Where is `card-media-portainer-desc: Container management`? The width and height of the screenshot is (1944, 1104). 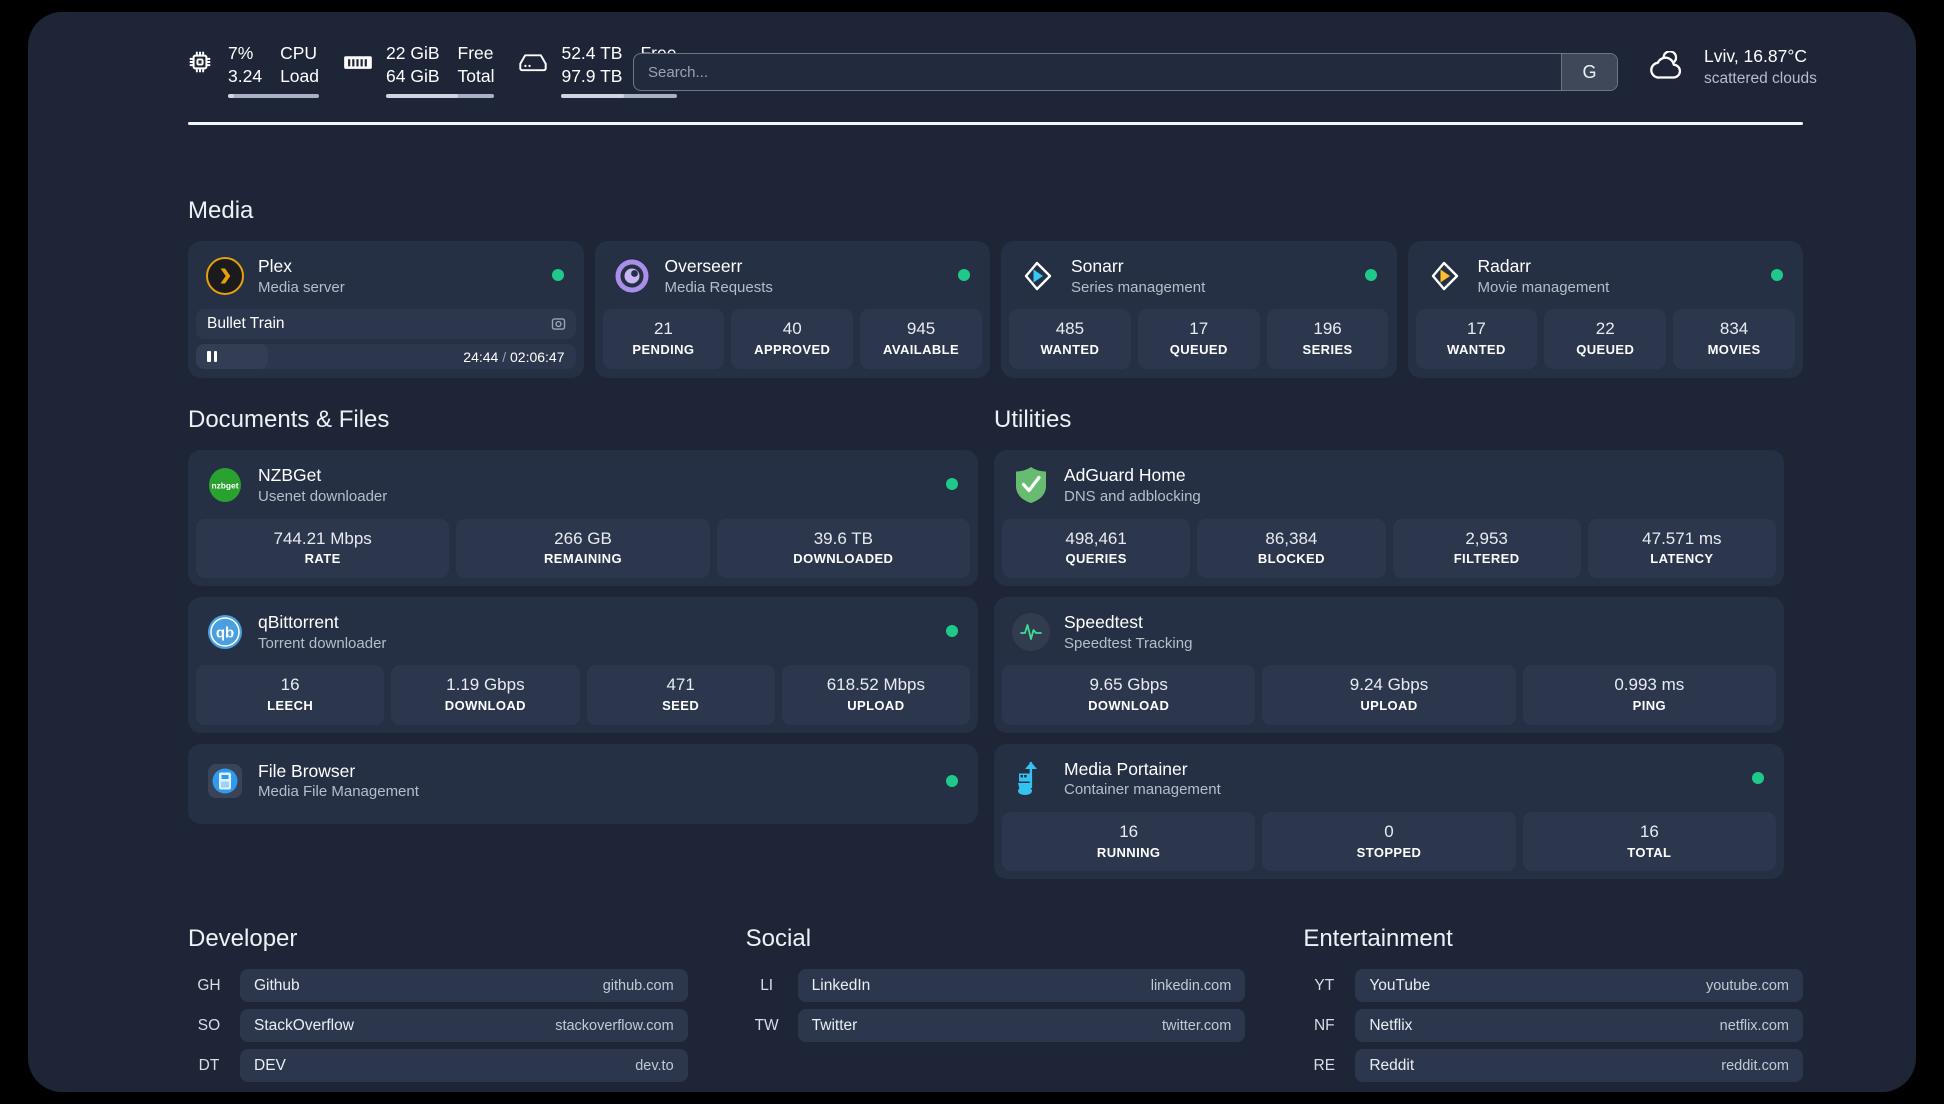 card-media-portainer-desc: Container management is located at coordinates (1142, 790).